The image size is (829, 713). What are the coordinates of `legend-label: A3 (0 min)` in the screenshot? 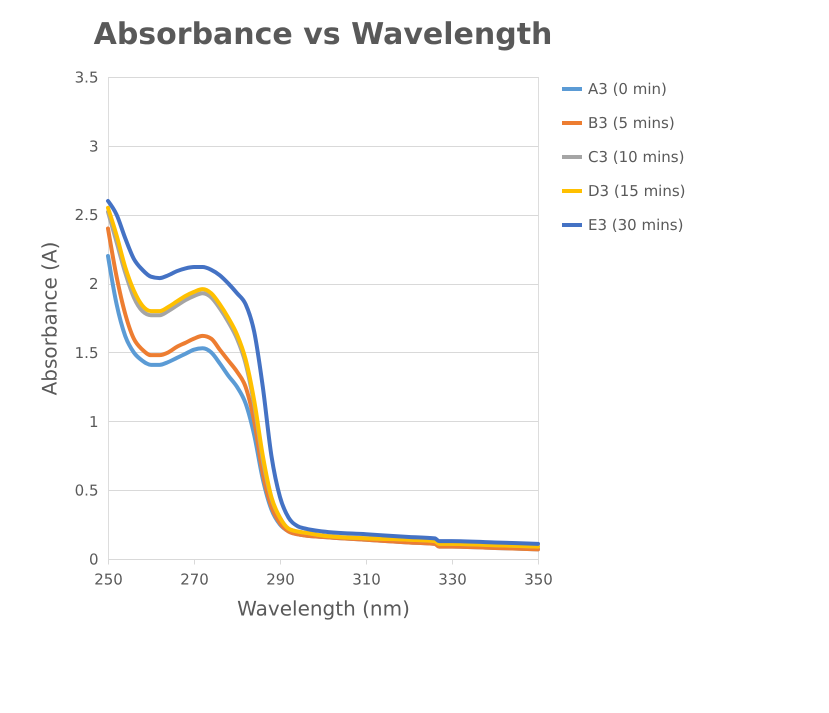 It's located at (627, 89).